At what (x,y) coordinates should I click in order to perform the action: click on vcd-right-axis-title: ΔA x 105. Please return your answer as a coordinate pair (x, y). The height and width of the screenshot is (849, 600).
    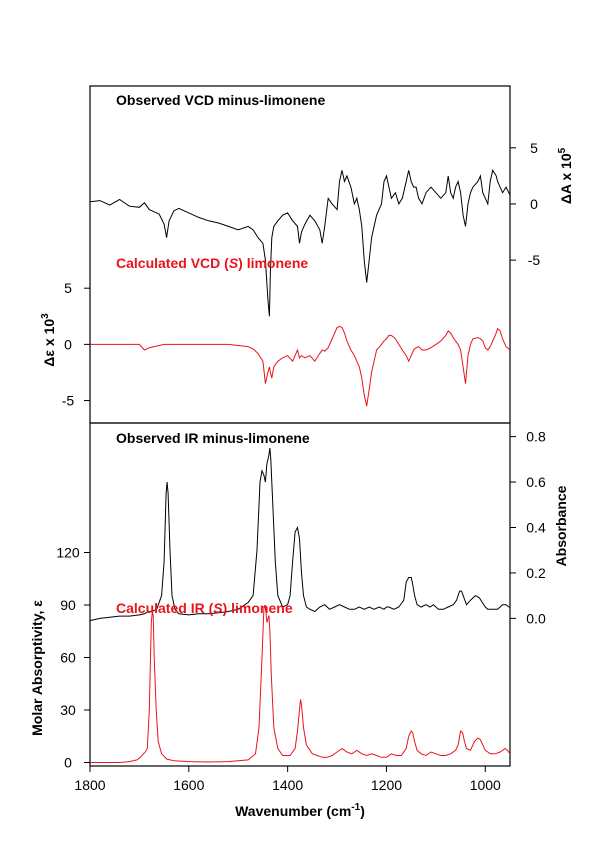
    Looking at the image, I should click on (565, 175).